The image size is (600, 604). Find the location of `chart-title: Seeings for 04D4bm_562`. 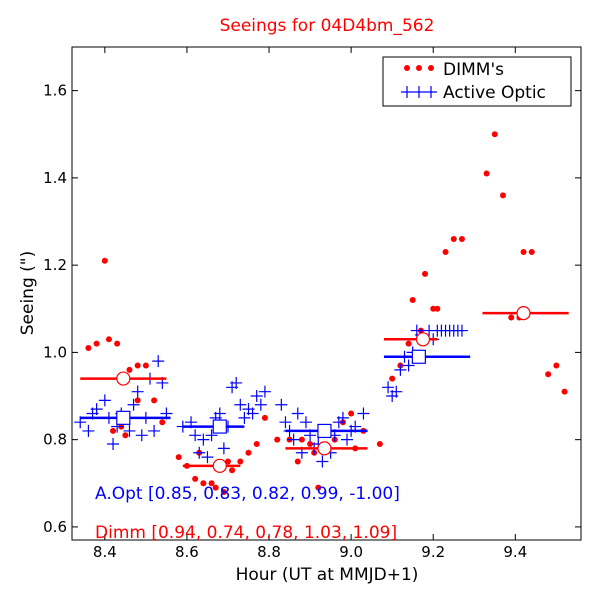

chart-title: Seeings for 04D4bm_562 is located at coordinates (327, 26).